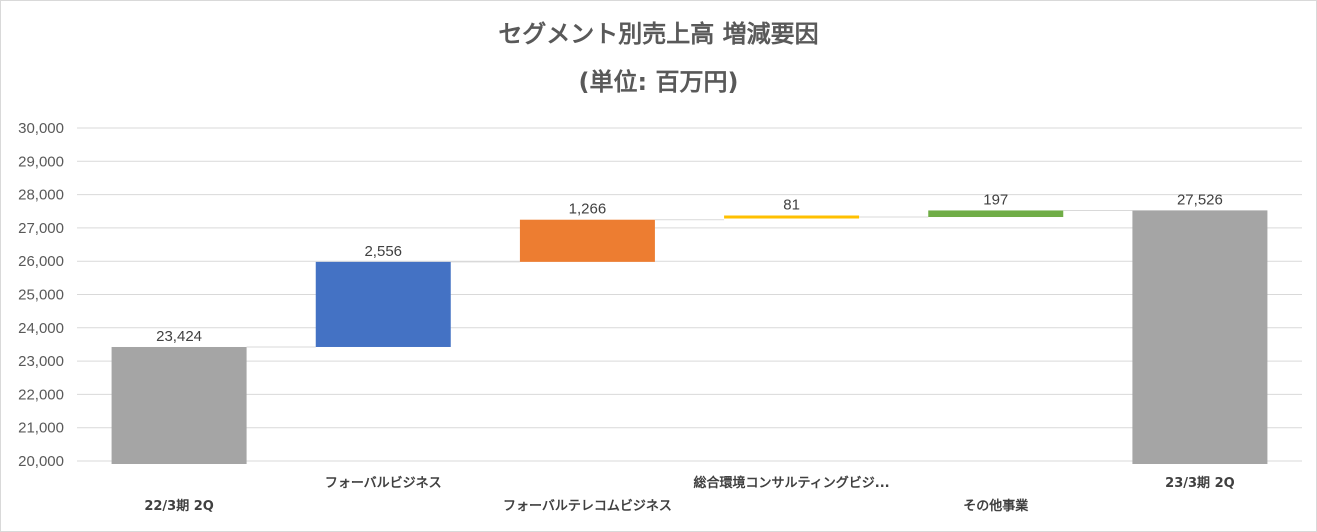  What do you see at coordinates (41, 394) in the screenshot?
I see `y-tick-label: 22,000` at bounding box center [41, 394].